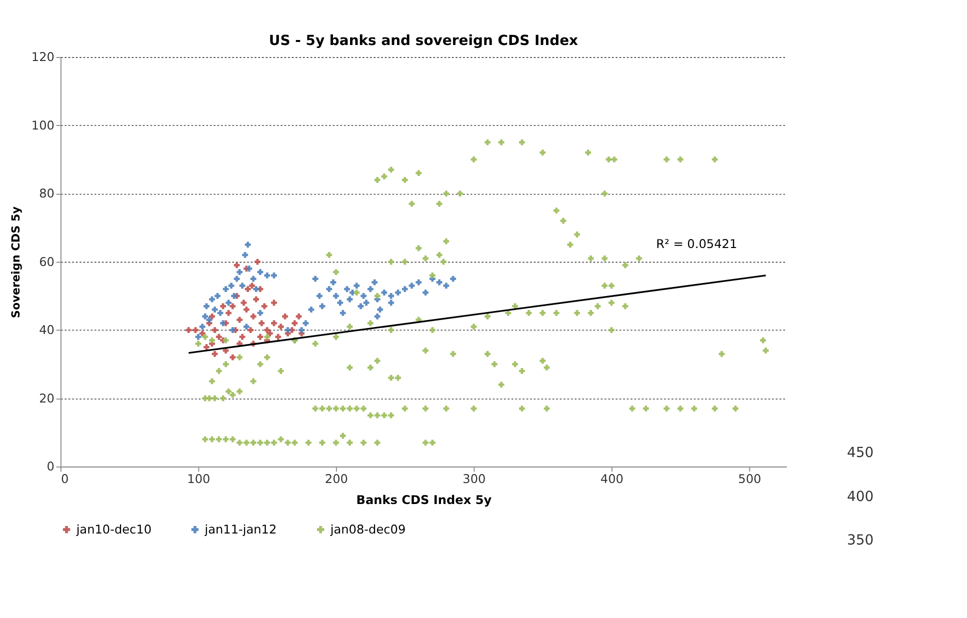 This screenshot has height=618, width=967. What do you see at coordinates (46, 330) in the screenshot?
I see `y-tick-label: 40` at bounding box center [46, 330].